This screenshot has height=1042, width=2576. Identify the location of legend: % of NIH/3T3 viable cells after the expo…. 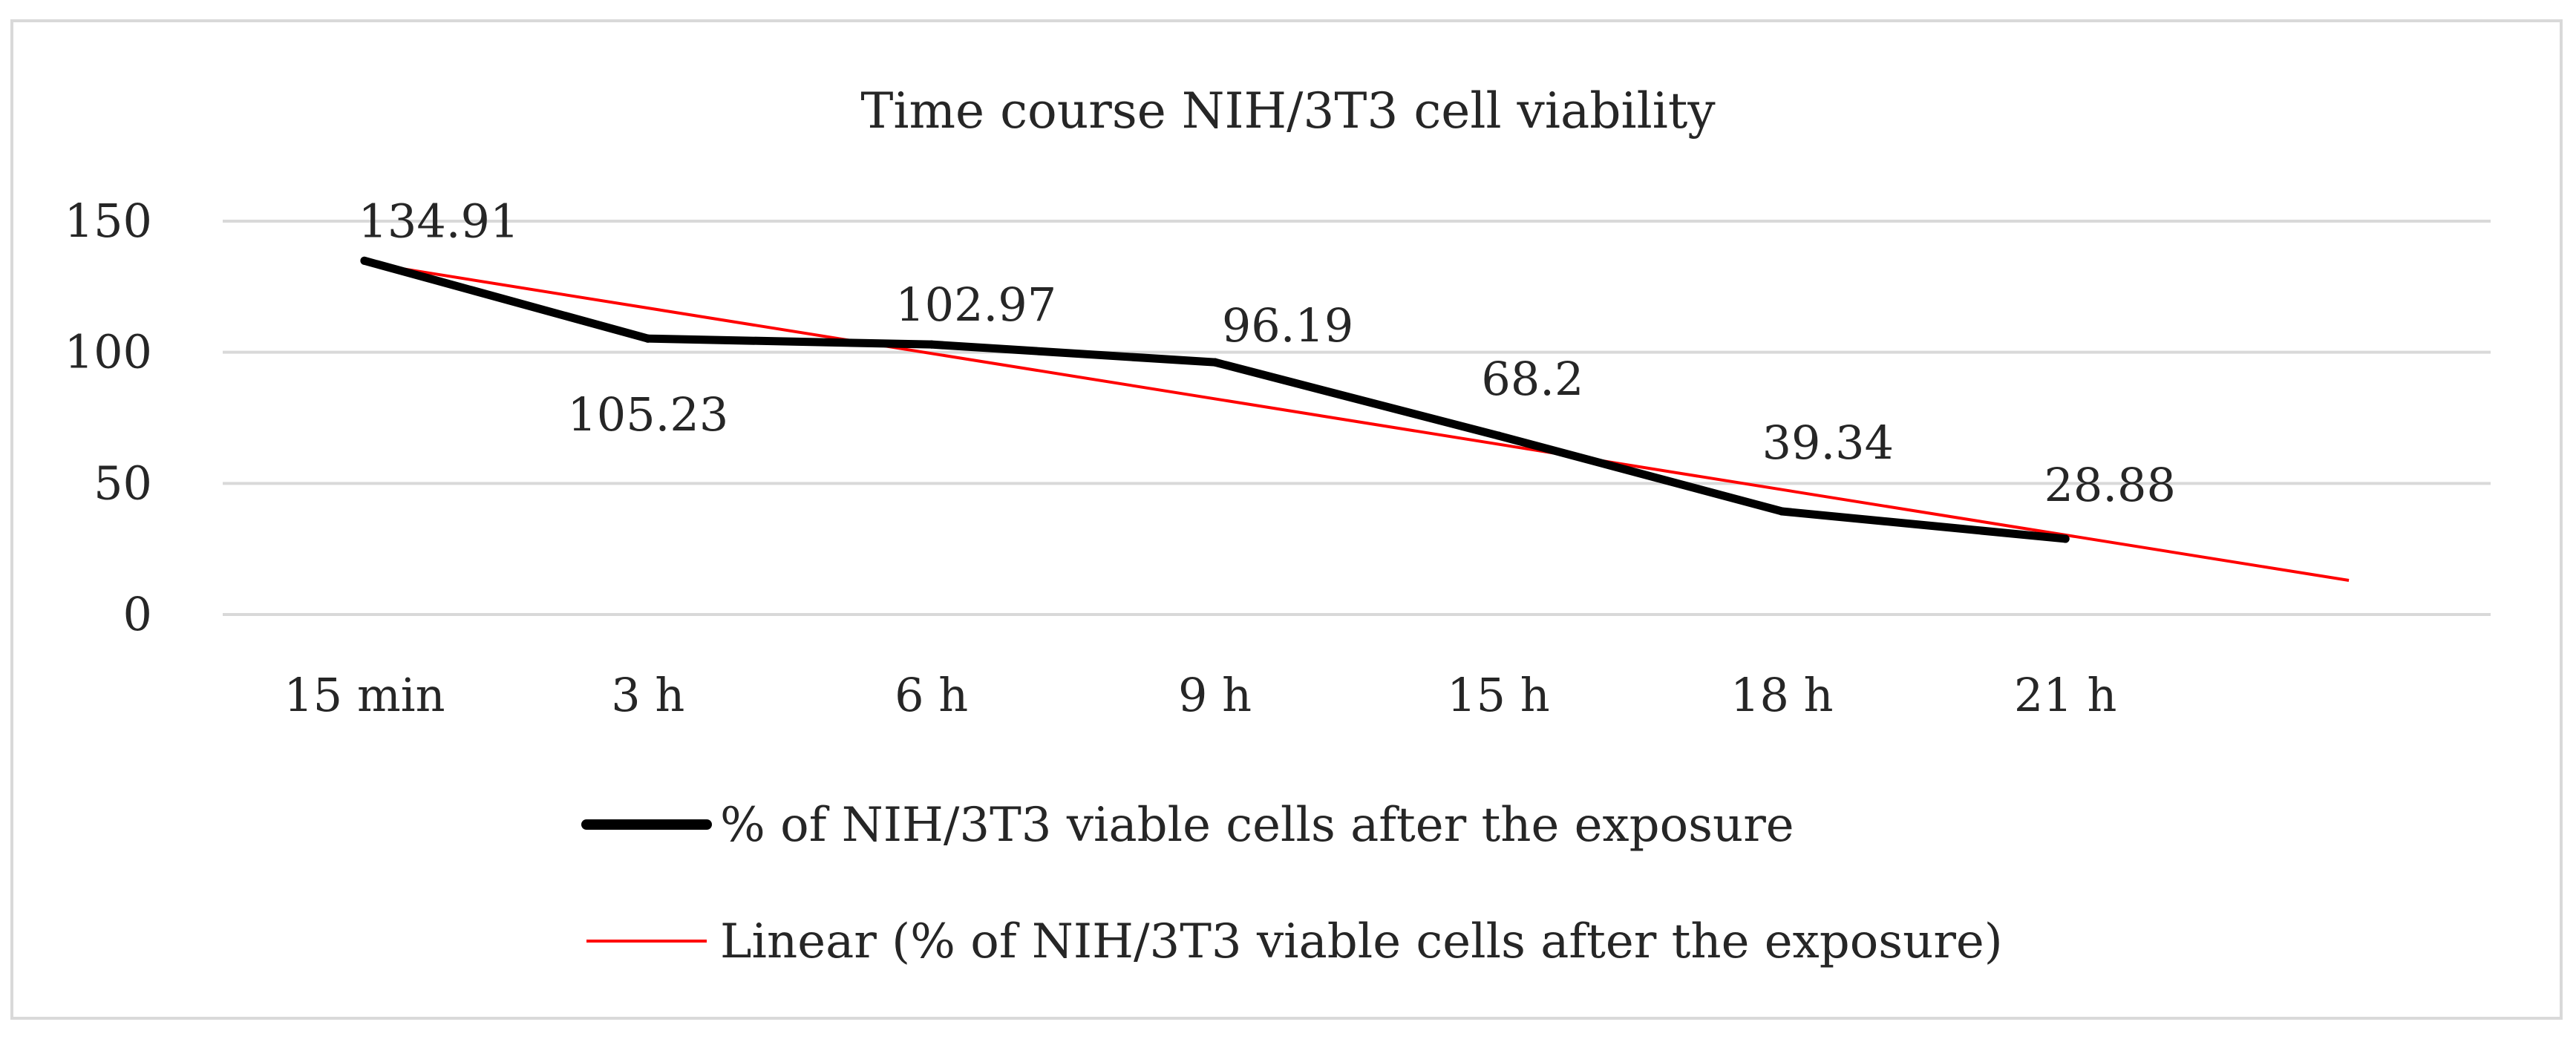
(1292, 884).